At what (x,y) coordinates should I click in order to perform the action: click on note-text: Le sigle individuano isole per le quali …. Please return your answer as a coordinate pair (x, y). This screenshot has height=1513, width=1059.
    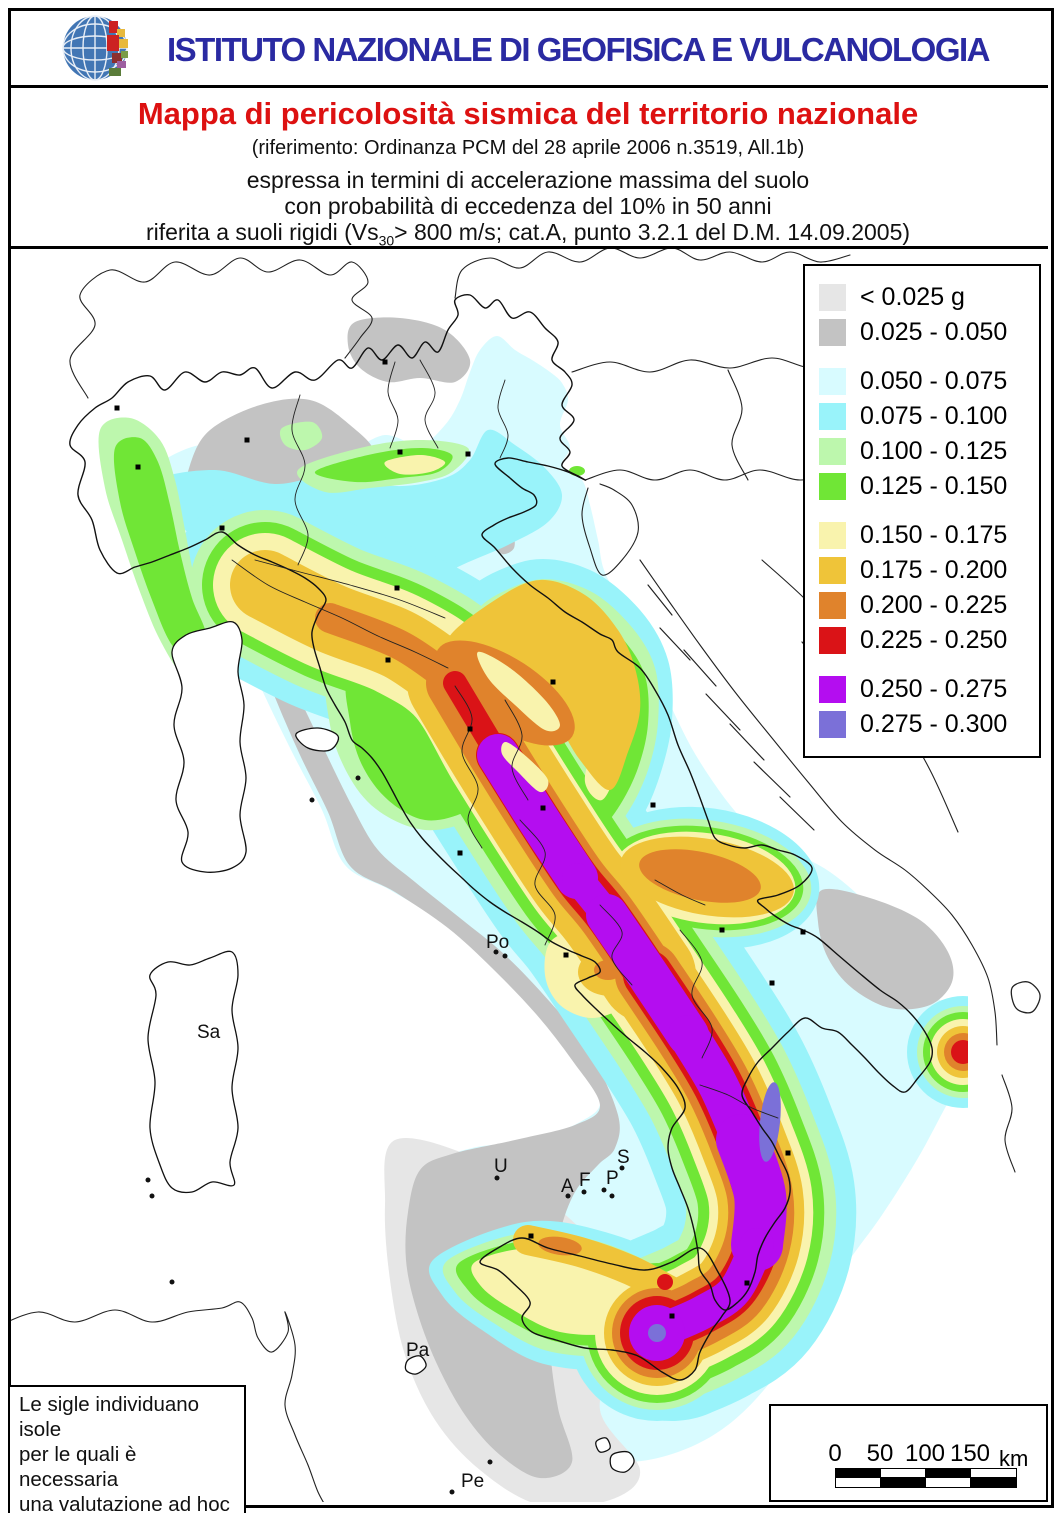
    Looking at the image, I should click on (127, 1450).